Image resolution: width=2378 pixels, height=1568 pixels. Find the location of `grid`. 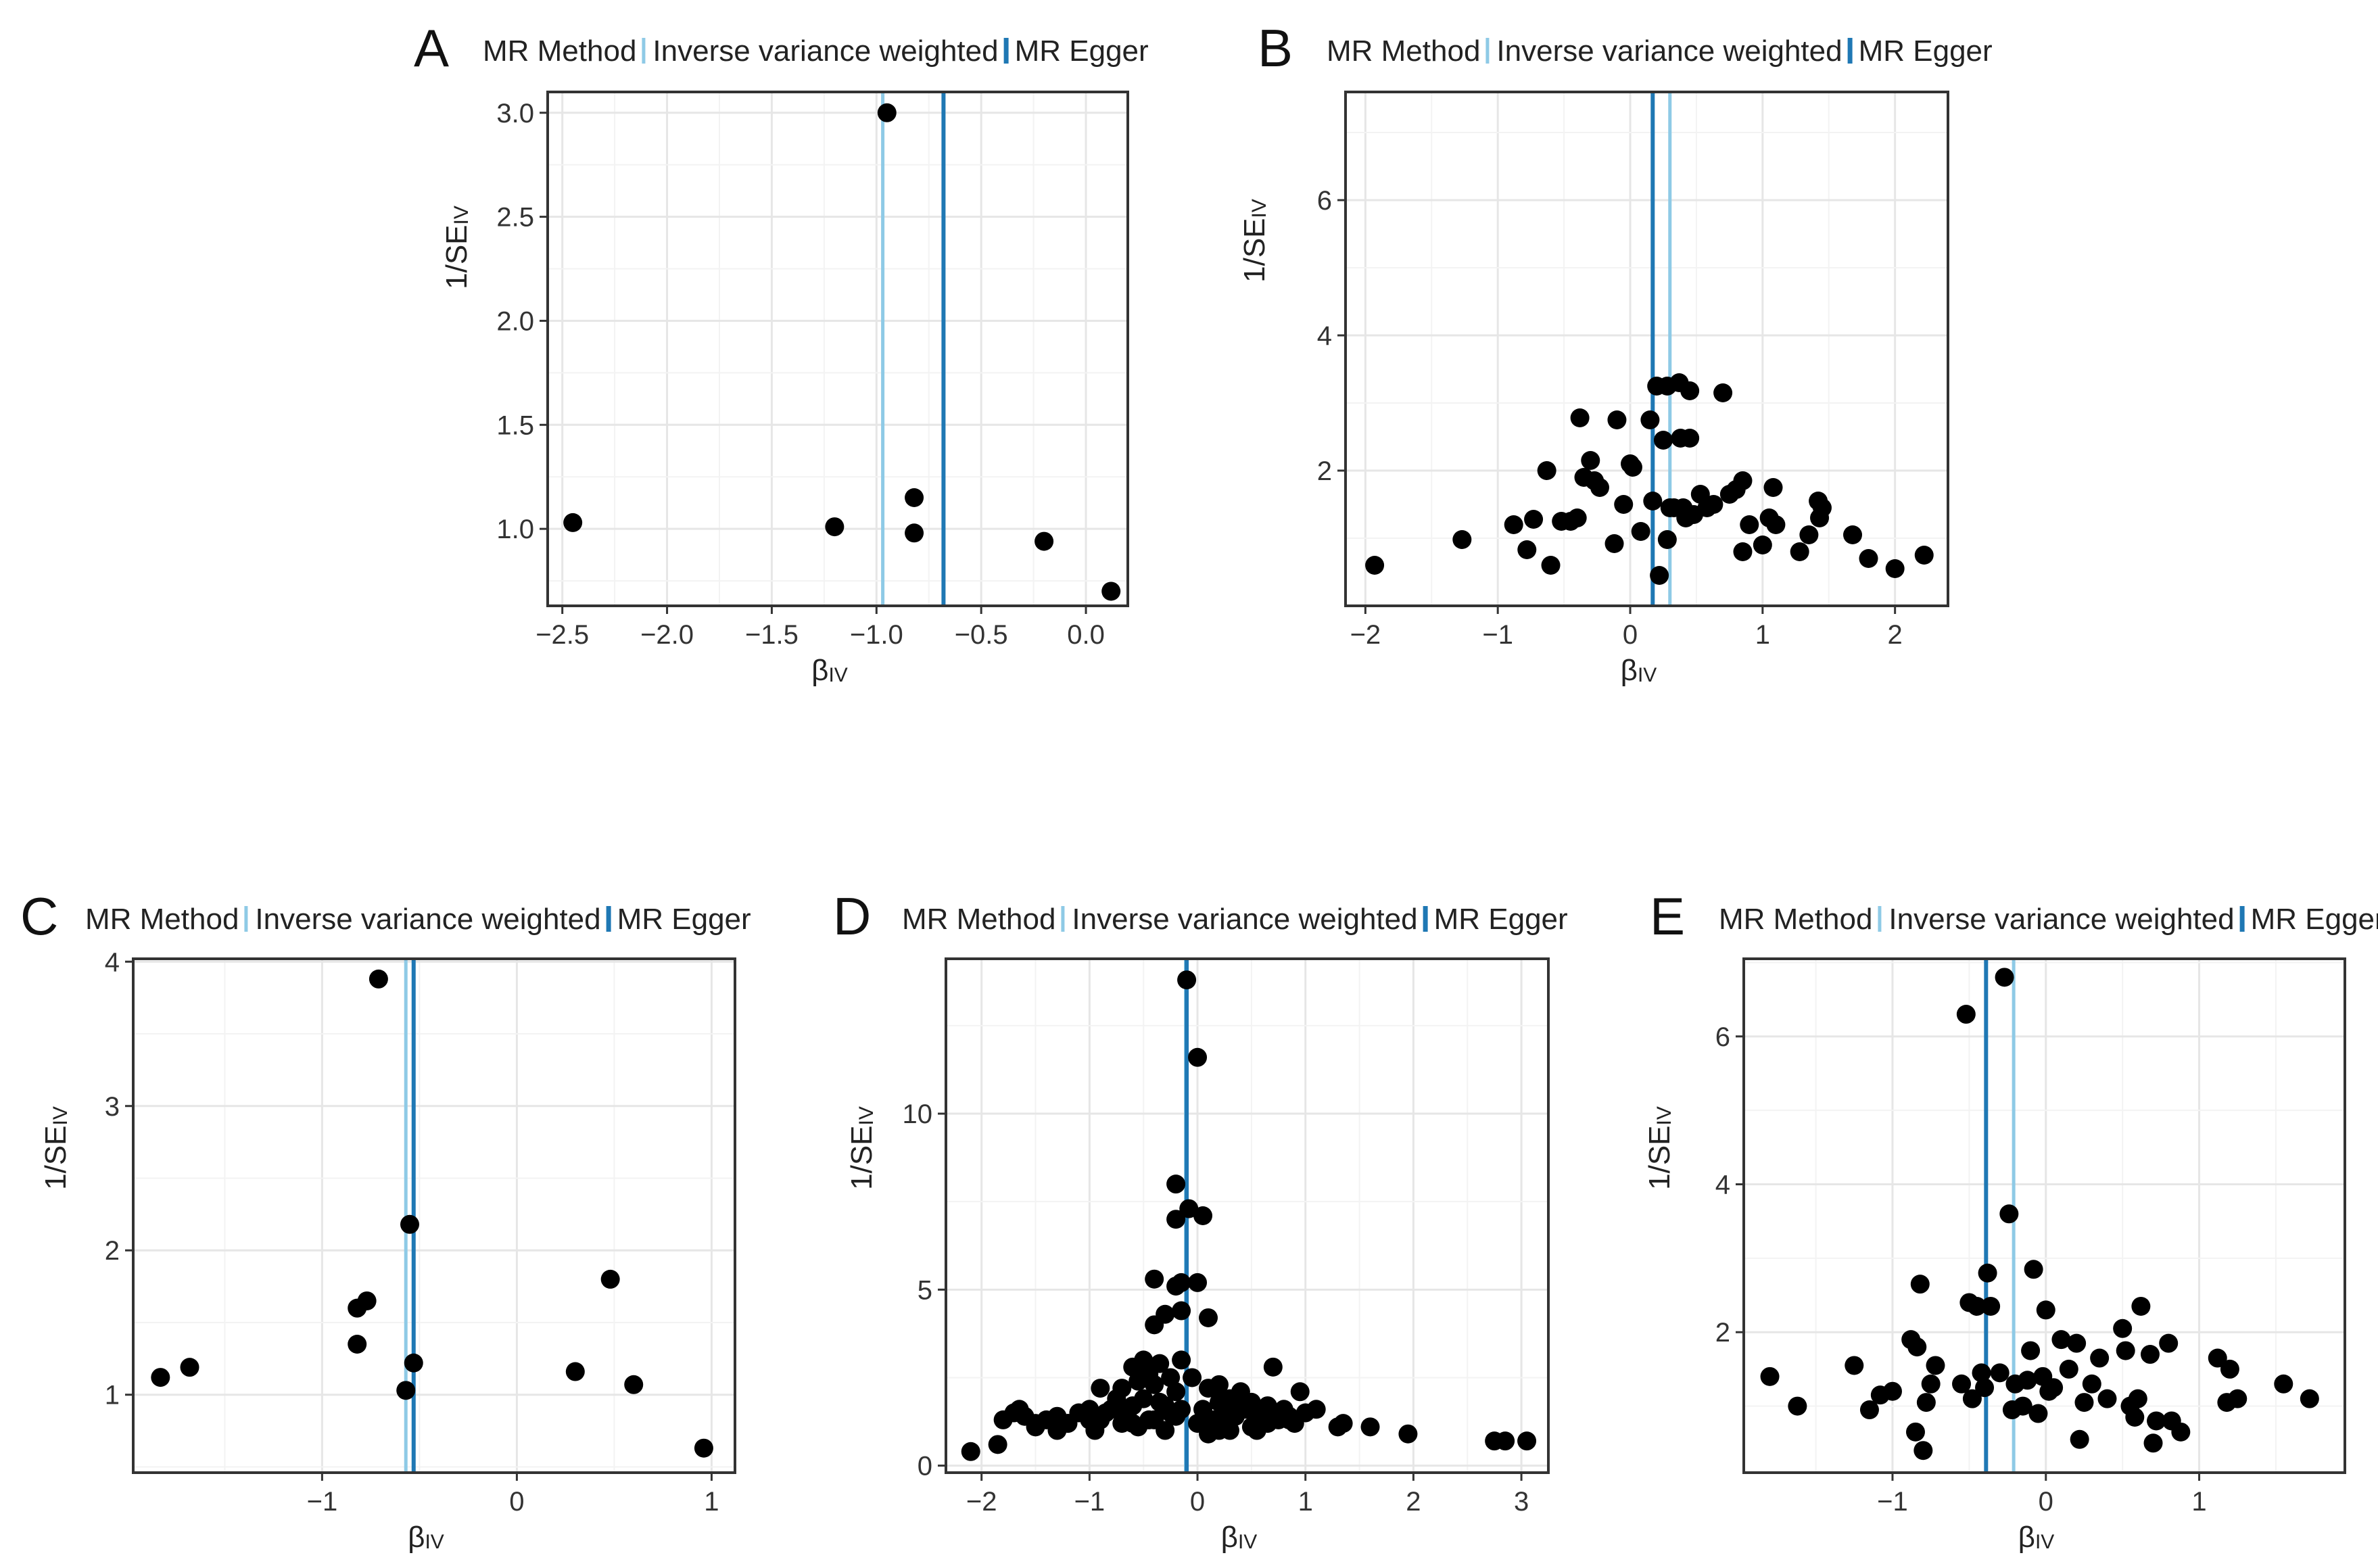

grid is located at coordinates (434, 1216).